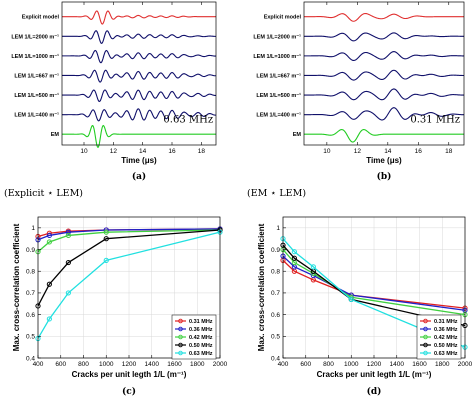 Image resolution: width=474 pixels, height=403 pixels. Describe the element at coordinates (297, 135) in the screenshot. I see `trace-label: EM` at that location.